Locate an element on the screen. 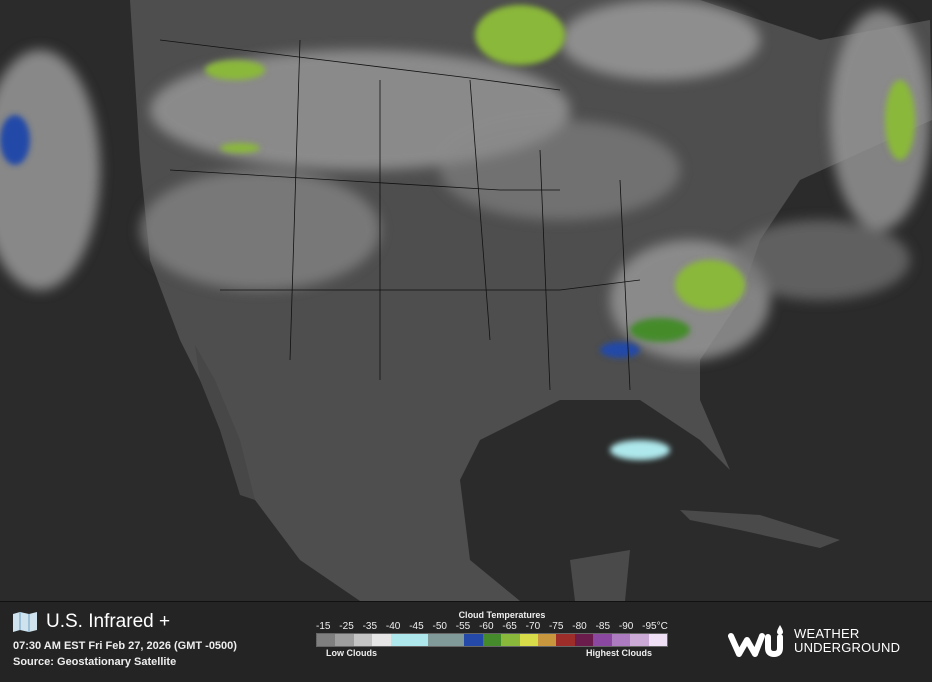  map-title: U.S. Infrared + is located at coordinates (108, 621).